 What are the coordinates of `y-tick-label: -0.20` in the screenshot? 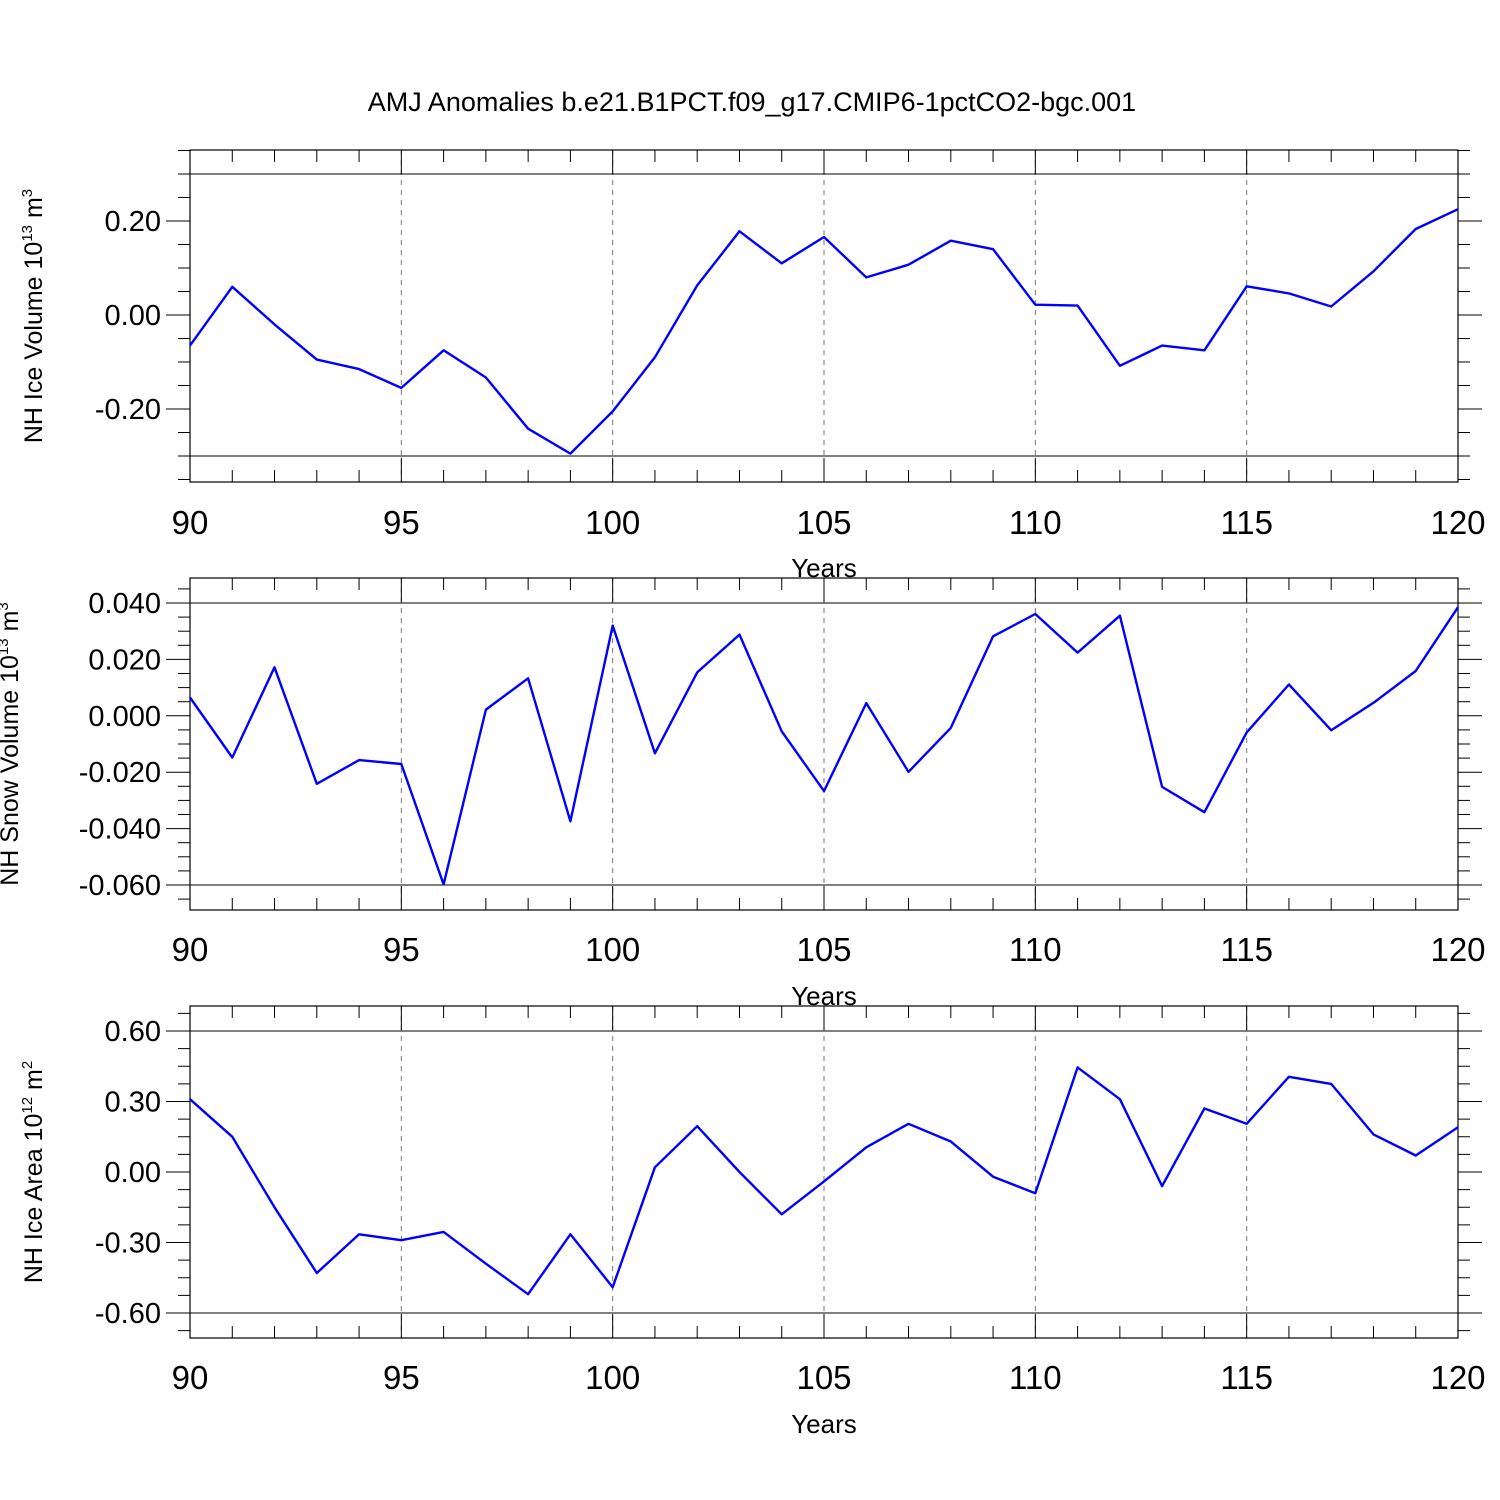 It's located at (128, 410).